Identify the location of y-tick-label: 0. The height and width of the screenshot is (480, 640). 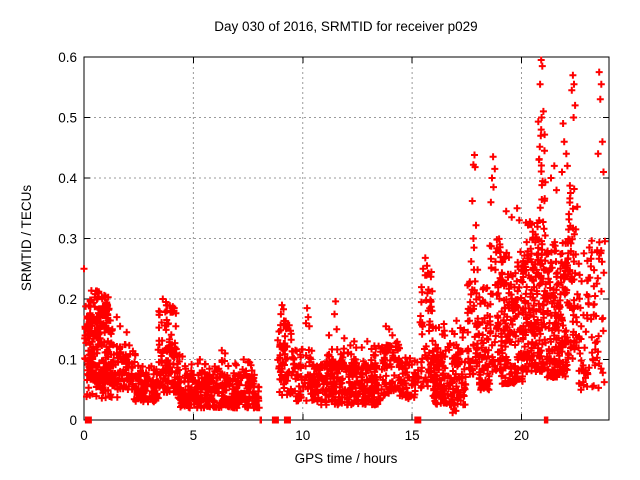
(73, 420).